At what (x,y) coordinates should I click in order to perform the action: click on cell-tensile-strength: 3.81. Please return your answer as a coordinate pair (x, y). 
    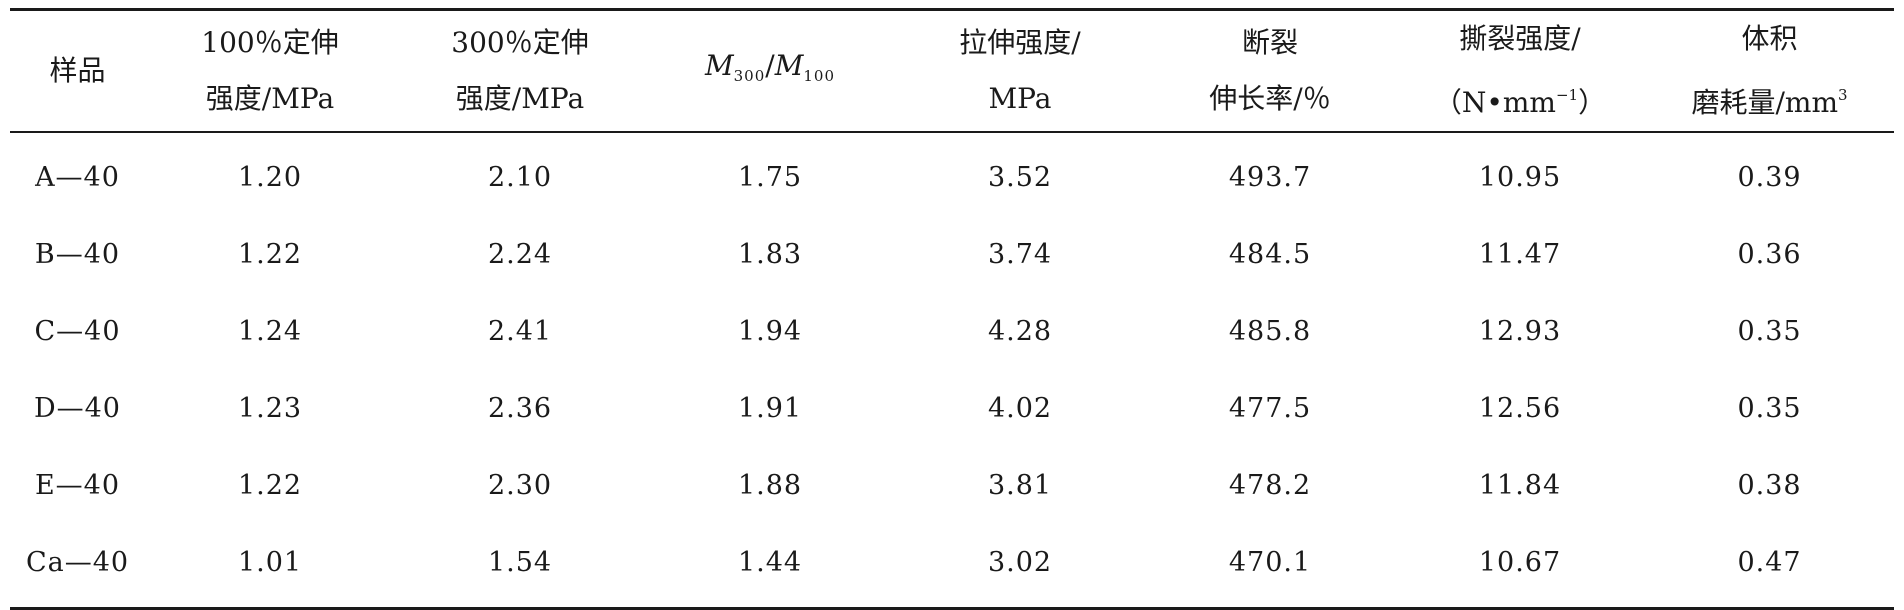
    Looking at the image, I should click on (1020, 485).